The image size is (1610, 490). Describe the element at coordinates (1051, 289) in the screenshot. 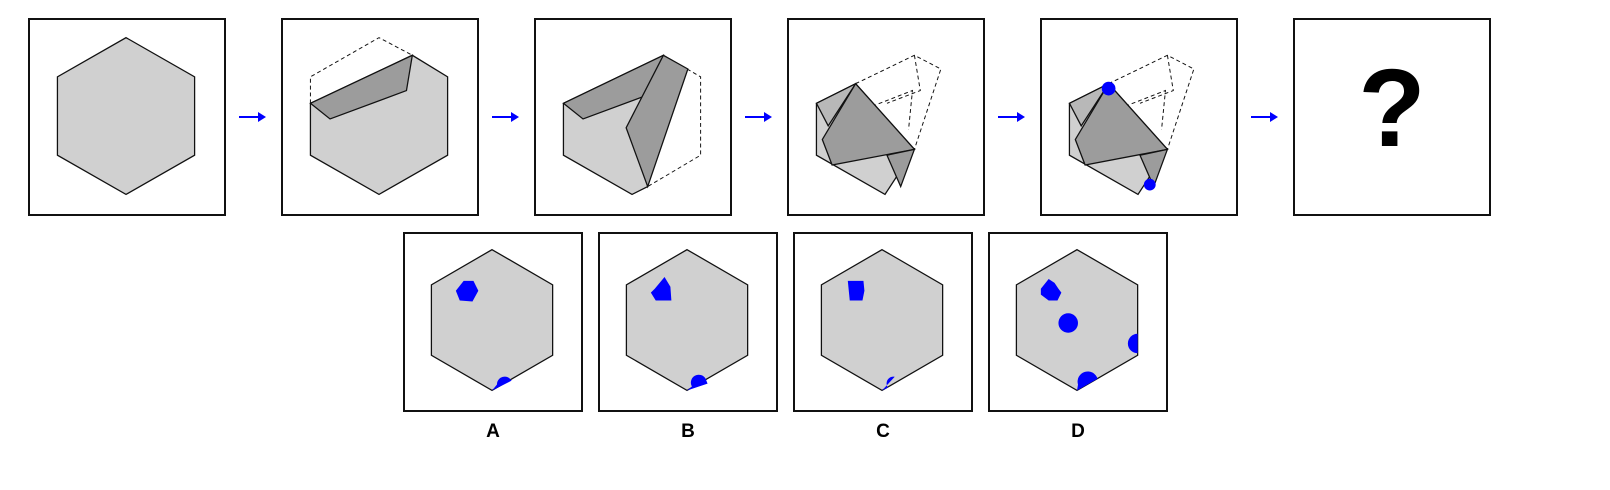

I see `star-mark` at that location.